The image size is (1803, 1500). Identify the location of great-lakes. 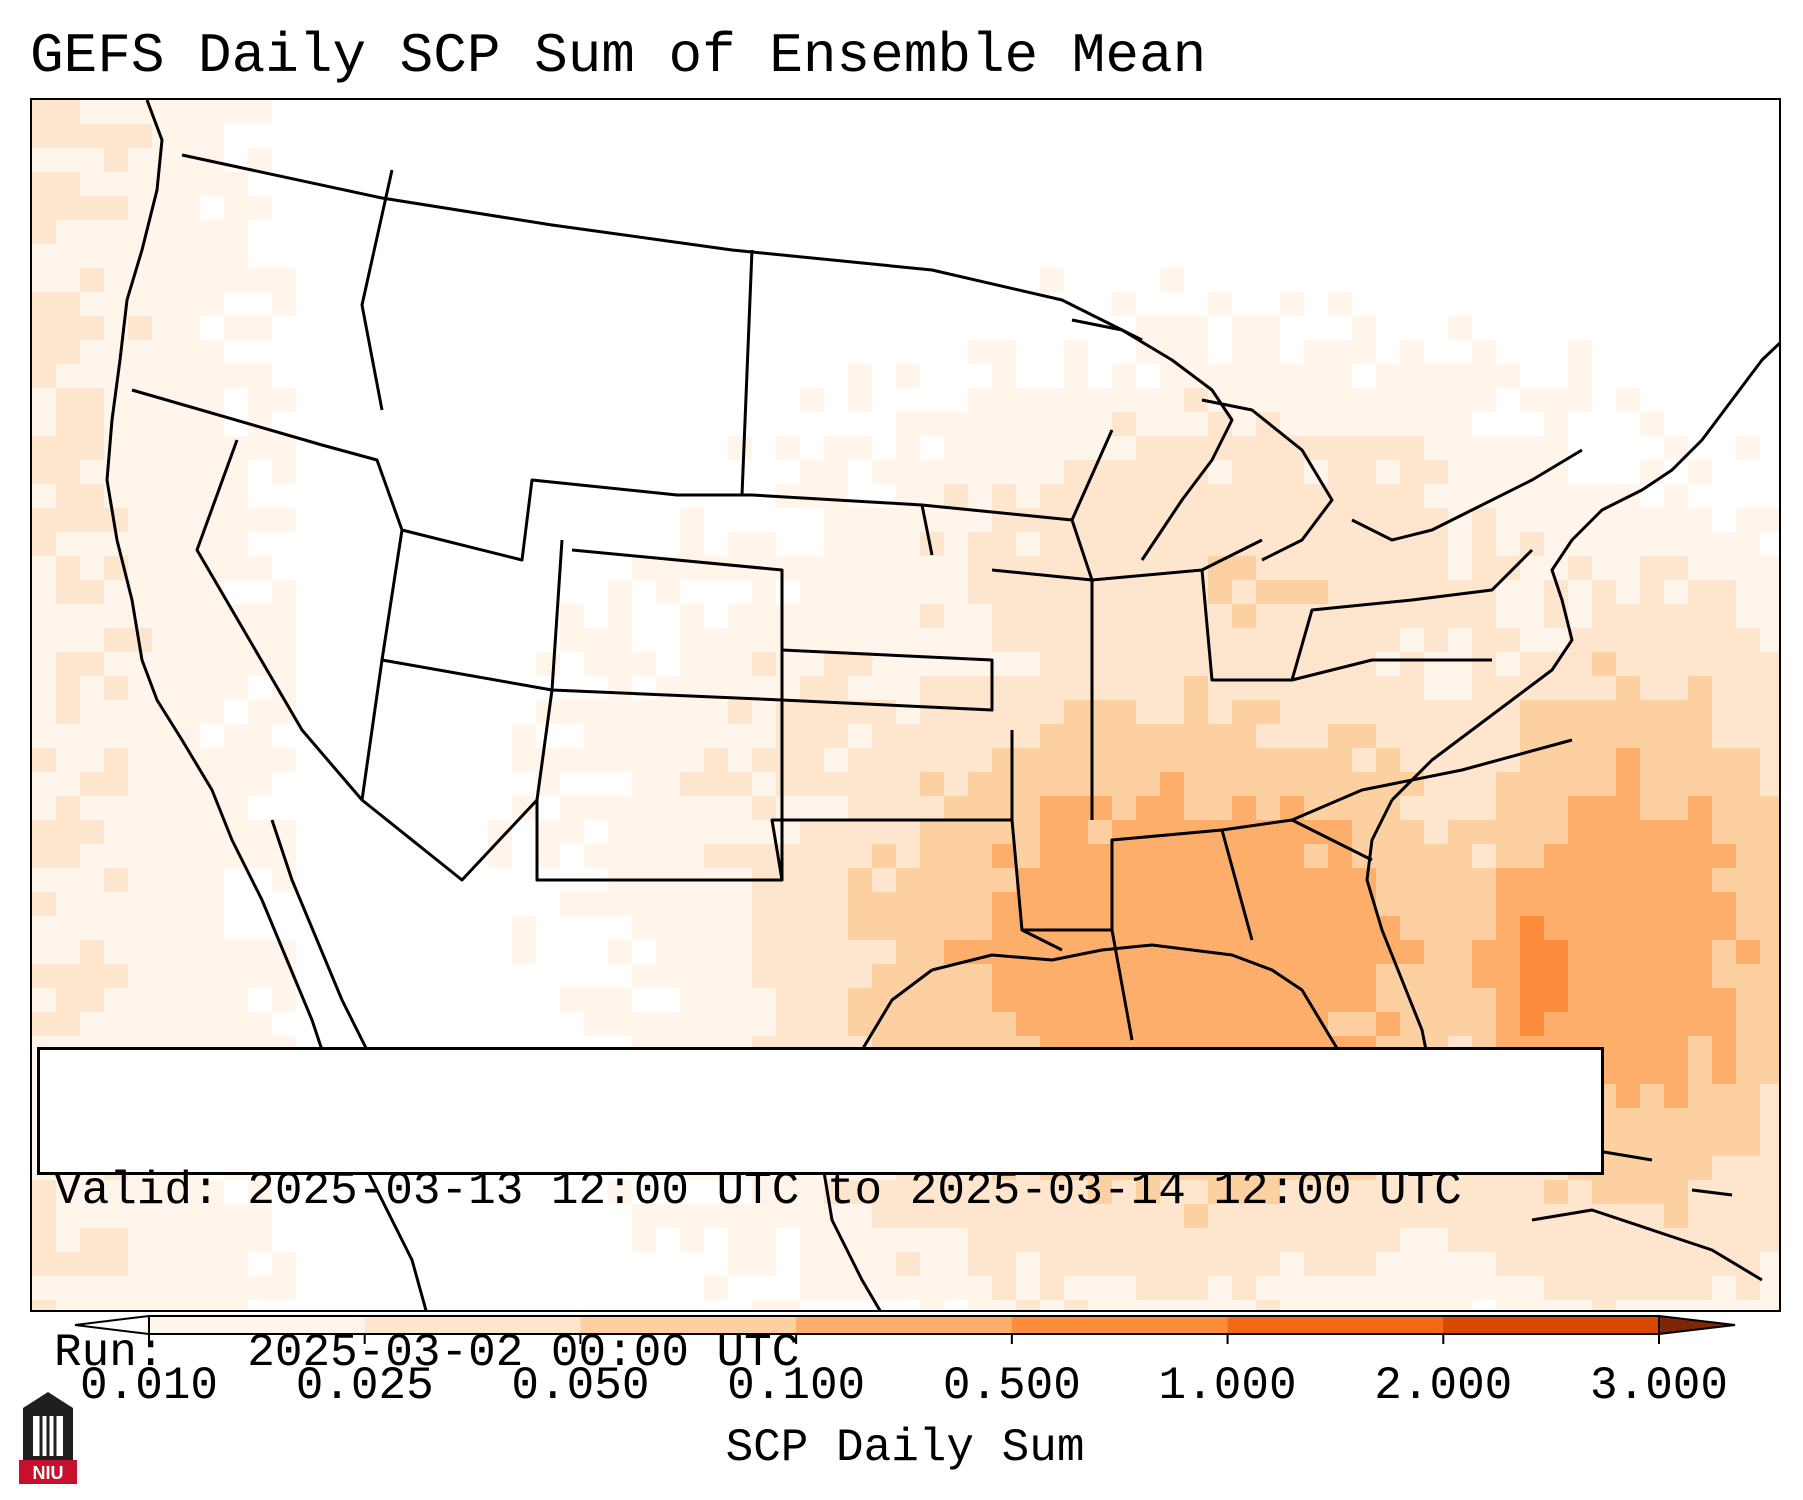
(1327, 440).